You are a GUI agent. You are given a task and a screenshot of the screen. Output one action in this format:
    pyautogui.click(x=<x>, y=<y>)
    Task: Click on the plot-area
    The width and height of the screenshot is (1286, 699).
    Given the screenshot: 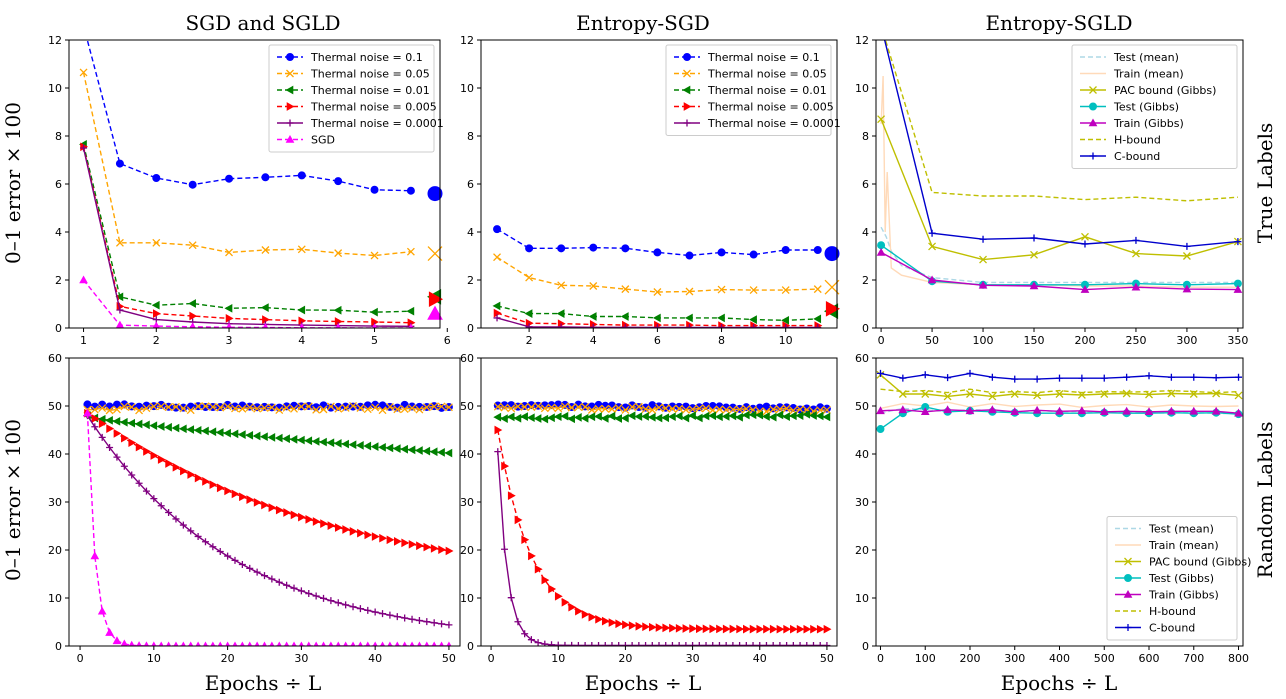 What is the action you would take?
    pyautogui.click(x=662, y=523)
    